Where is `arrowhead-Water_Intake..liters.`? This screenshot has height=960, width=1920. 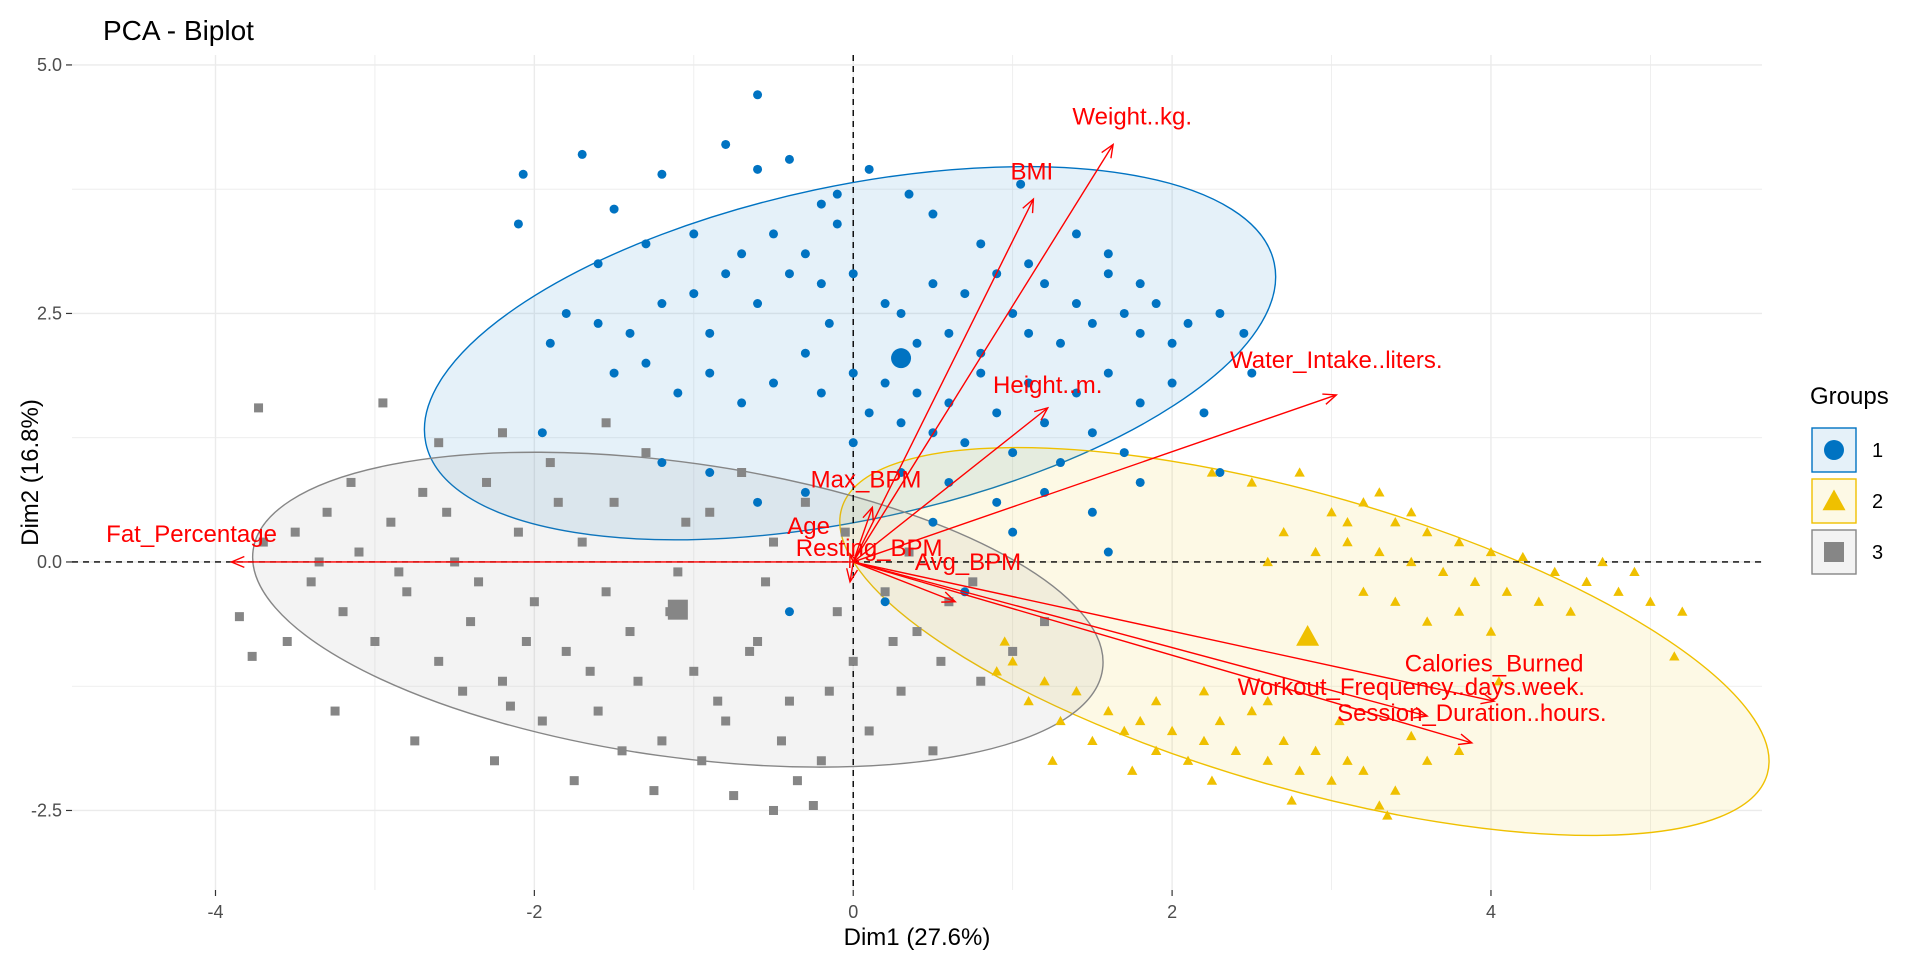 arrowhead-Water_Intake..liters. is located at coordinates (1330, 399).